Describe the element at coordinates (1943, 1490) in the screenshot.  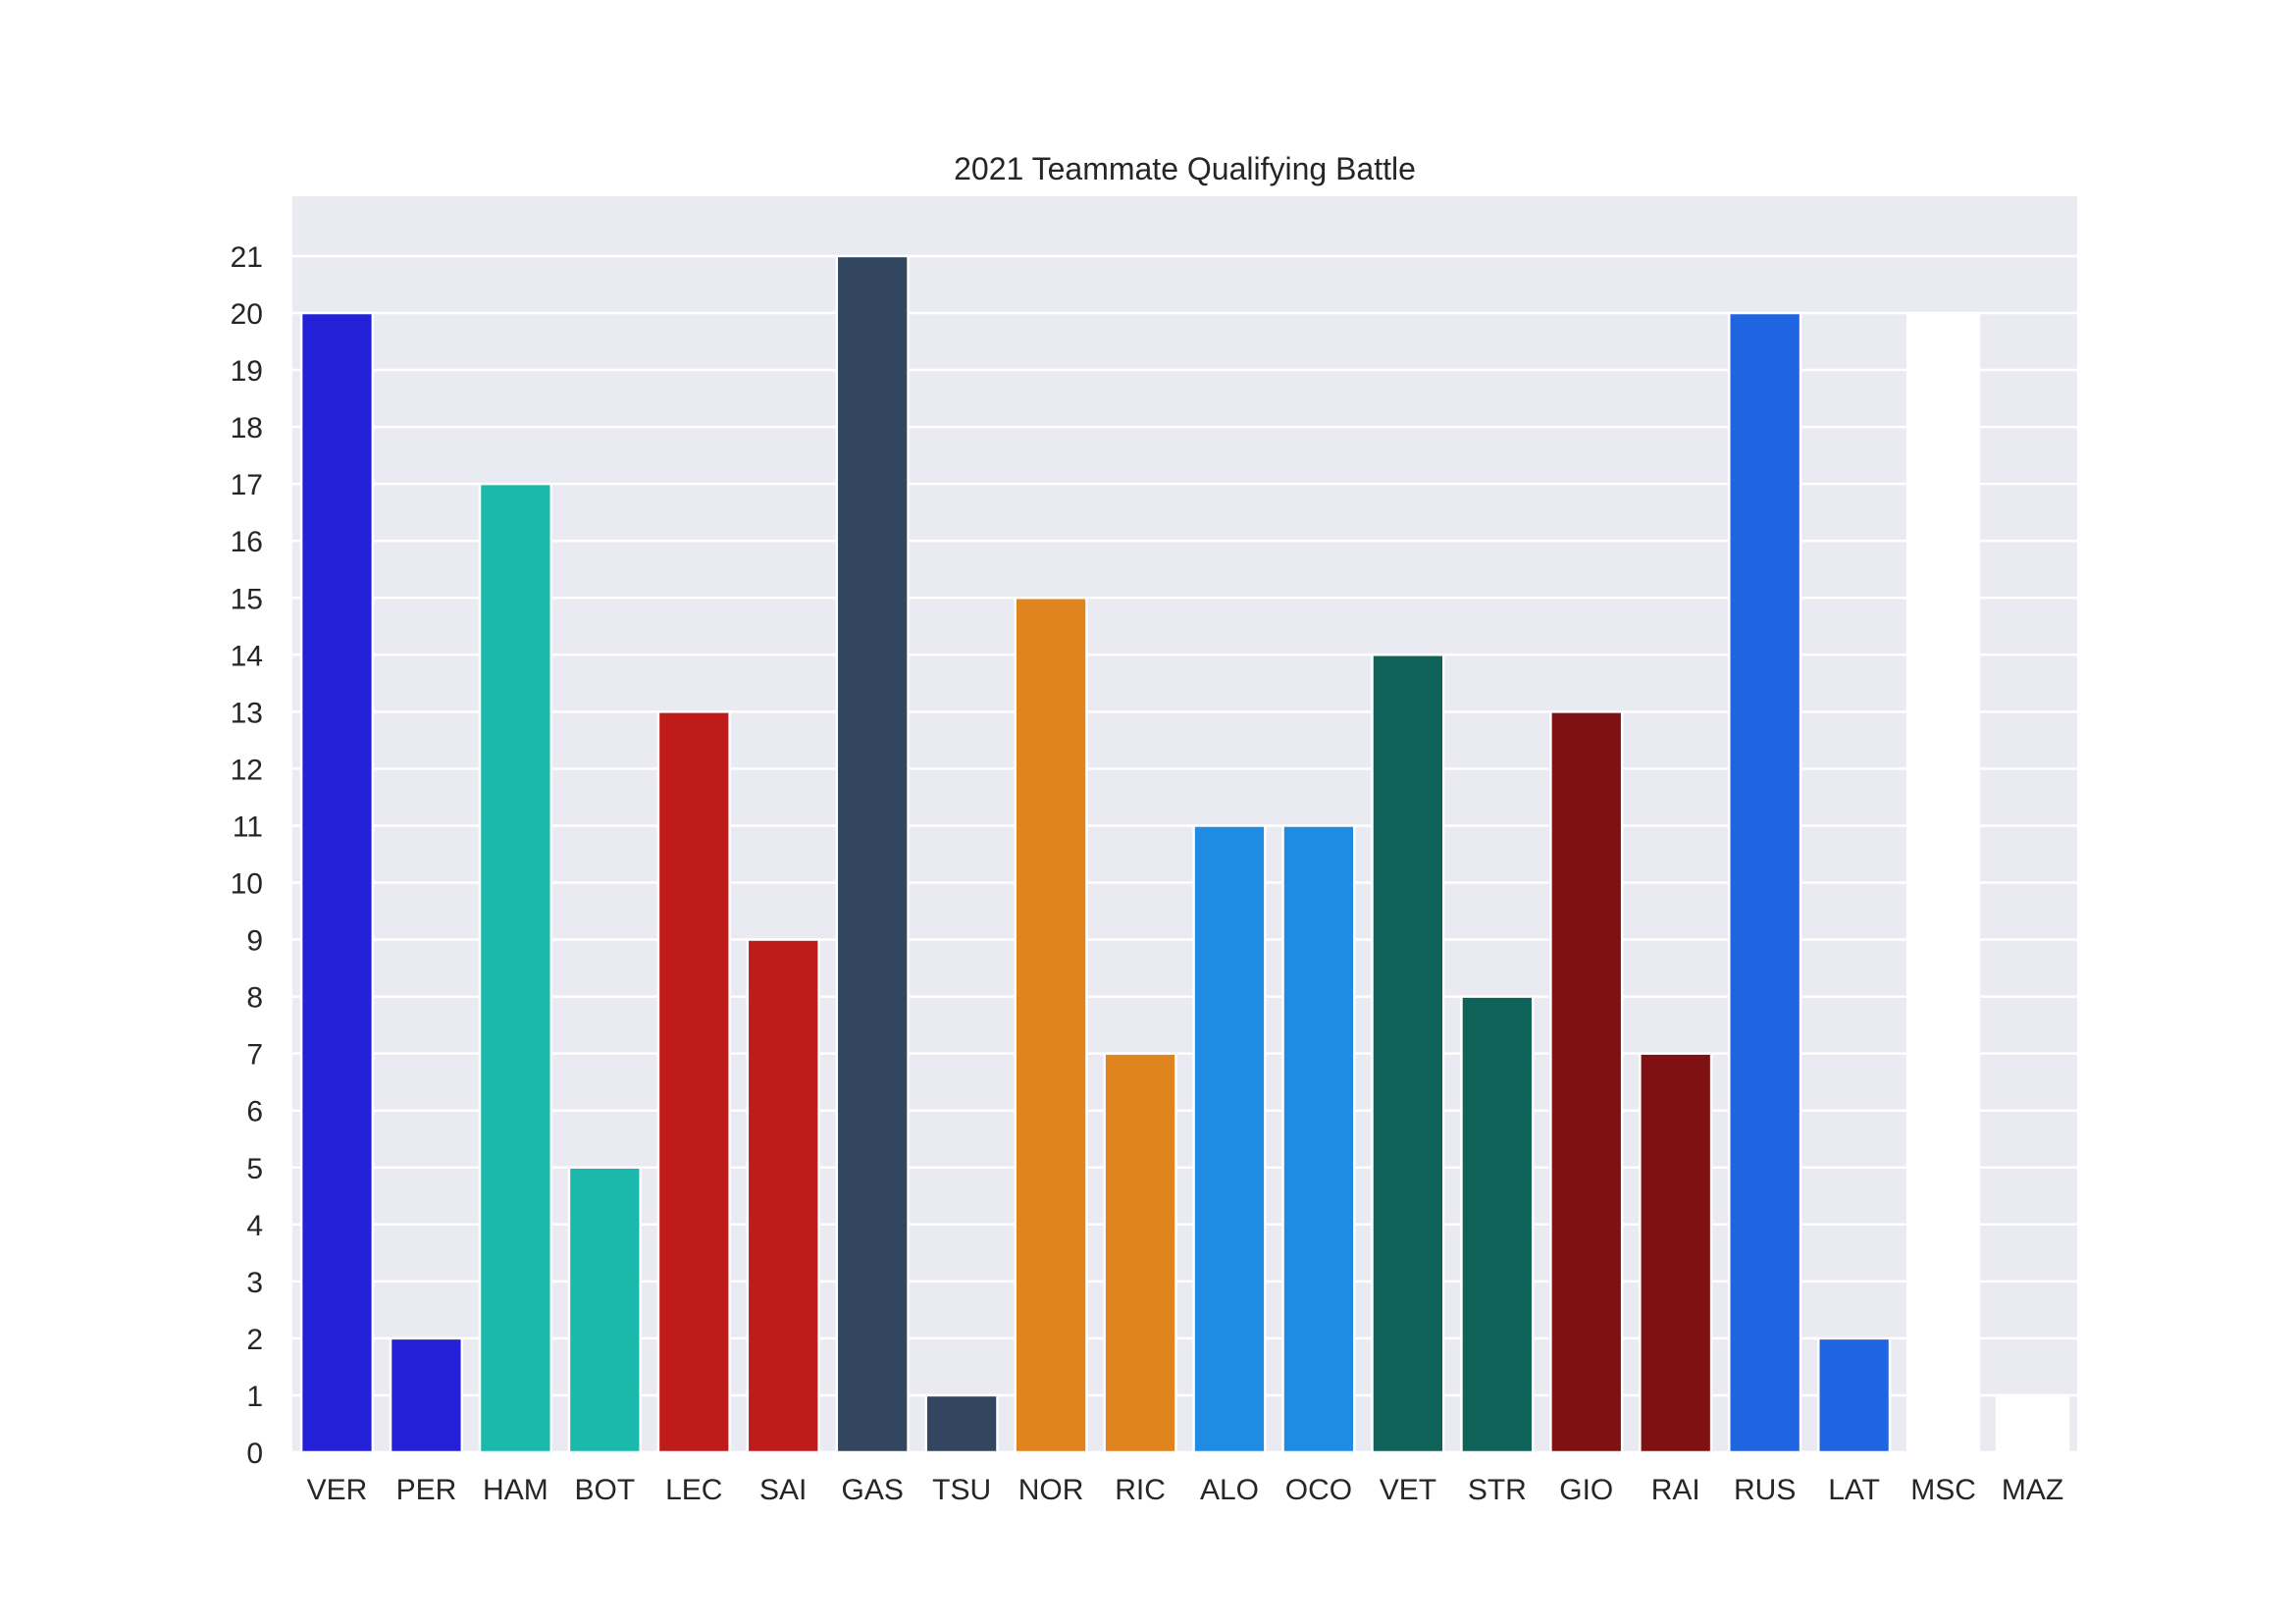
I see `x-tick-label-msc: MSC` at that location.